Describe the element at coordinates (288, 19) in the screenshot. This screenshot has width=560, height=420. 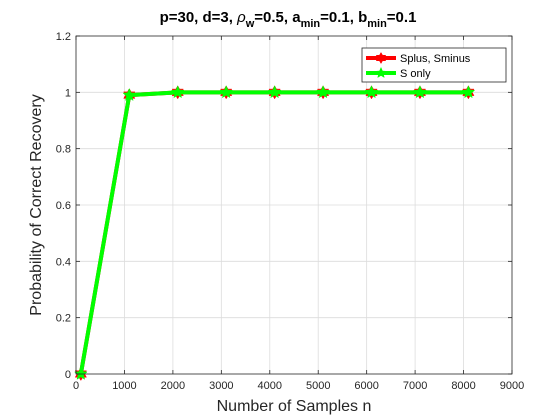
I see `chart-title: p=30, d=3, ρw=0.5, amin=0.1, bmin=0.1` at that location.